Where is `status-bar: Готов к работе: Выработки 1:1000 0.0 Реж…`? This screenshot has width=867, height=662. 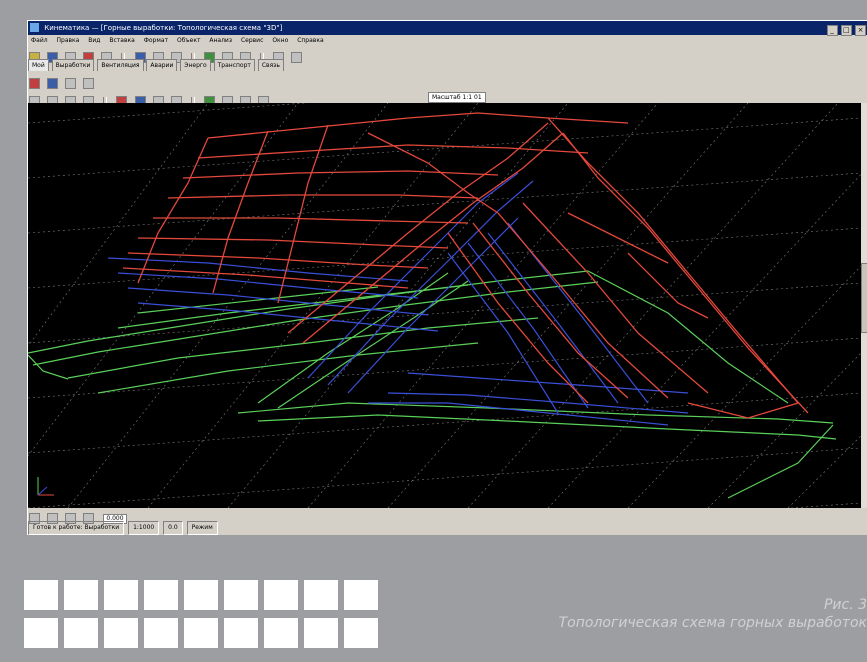
status-bar: Готов к работе: Выработки 1:1000 0.0 Реж… is located at coordinates (447, 528).